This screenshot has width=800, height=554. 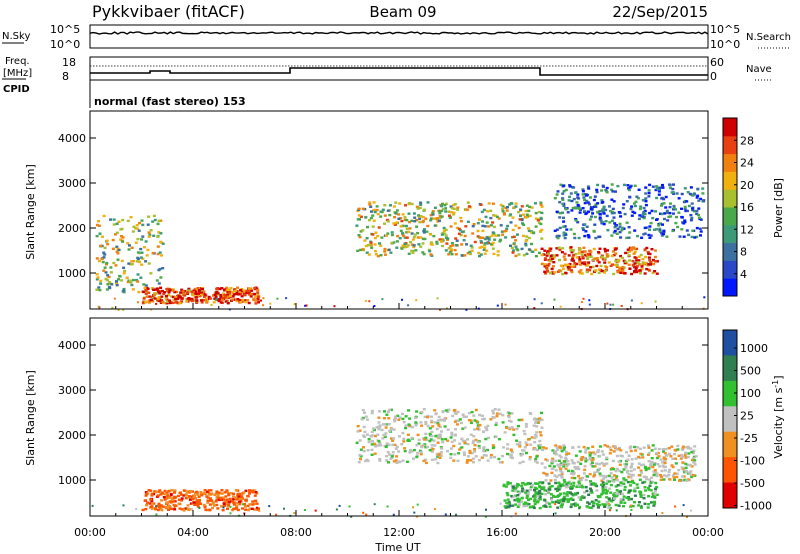 What do you see at coordinates (17, 61) in the screenshot?
I see `freq-label: Freq.` at bounding box center [17, 61].